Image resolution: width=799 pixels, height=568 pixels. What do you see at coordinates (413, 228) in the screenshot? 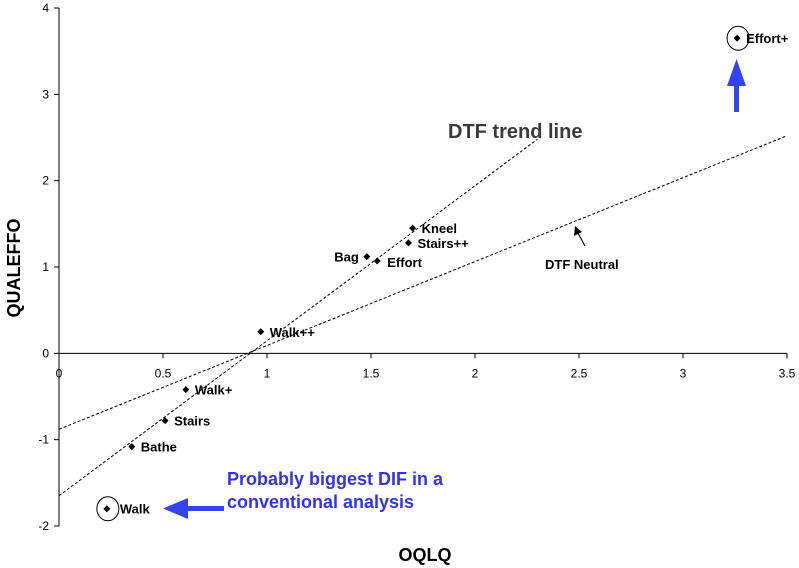
I see `point-marker-kneel` at bounding box center [413, 228].